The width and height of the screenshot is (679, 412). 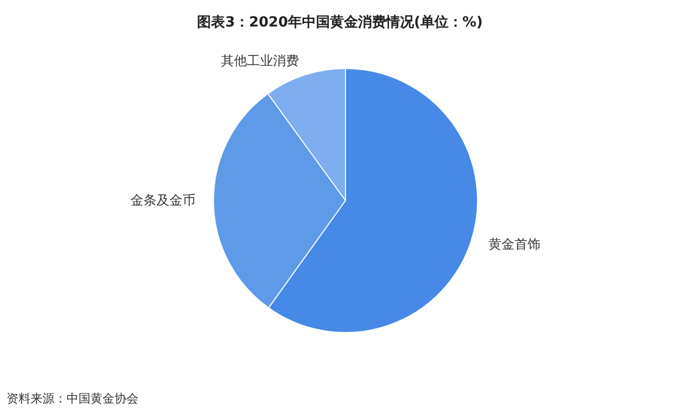 I want to click on chart-title: 图表3：2020年中国黄金消费情况(单位：%), so click(x=340, y=22).